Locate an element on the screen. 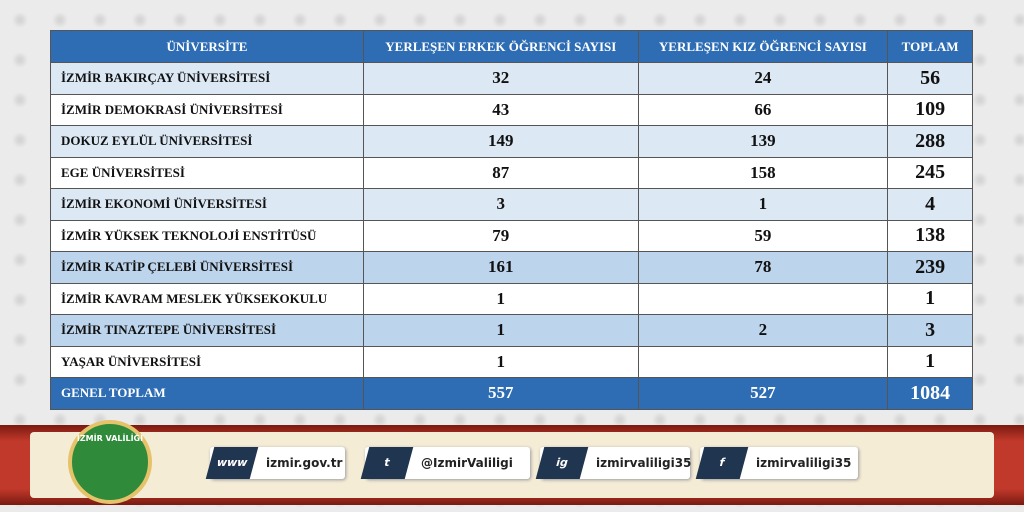 This screenshot has width=1024, height=512. row: DOKUZ EYLÜL ÜNİVERSİTESİ 149 139 288 is located at coordinates (511, 141).